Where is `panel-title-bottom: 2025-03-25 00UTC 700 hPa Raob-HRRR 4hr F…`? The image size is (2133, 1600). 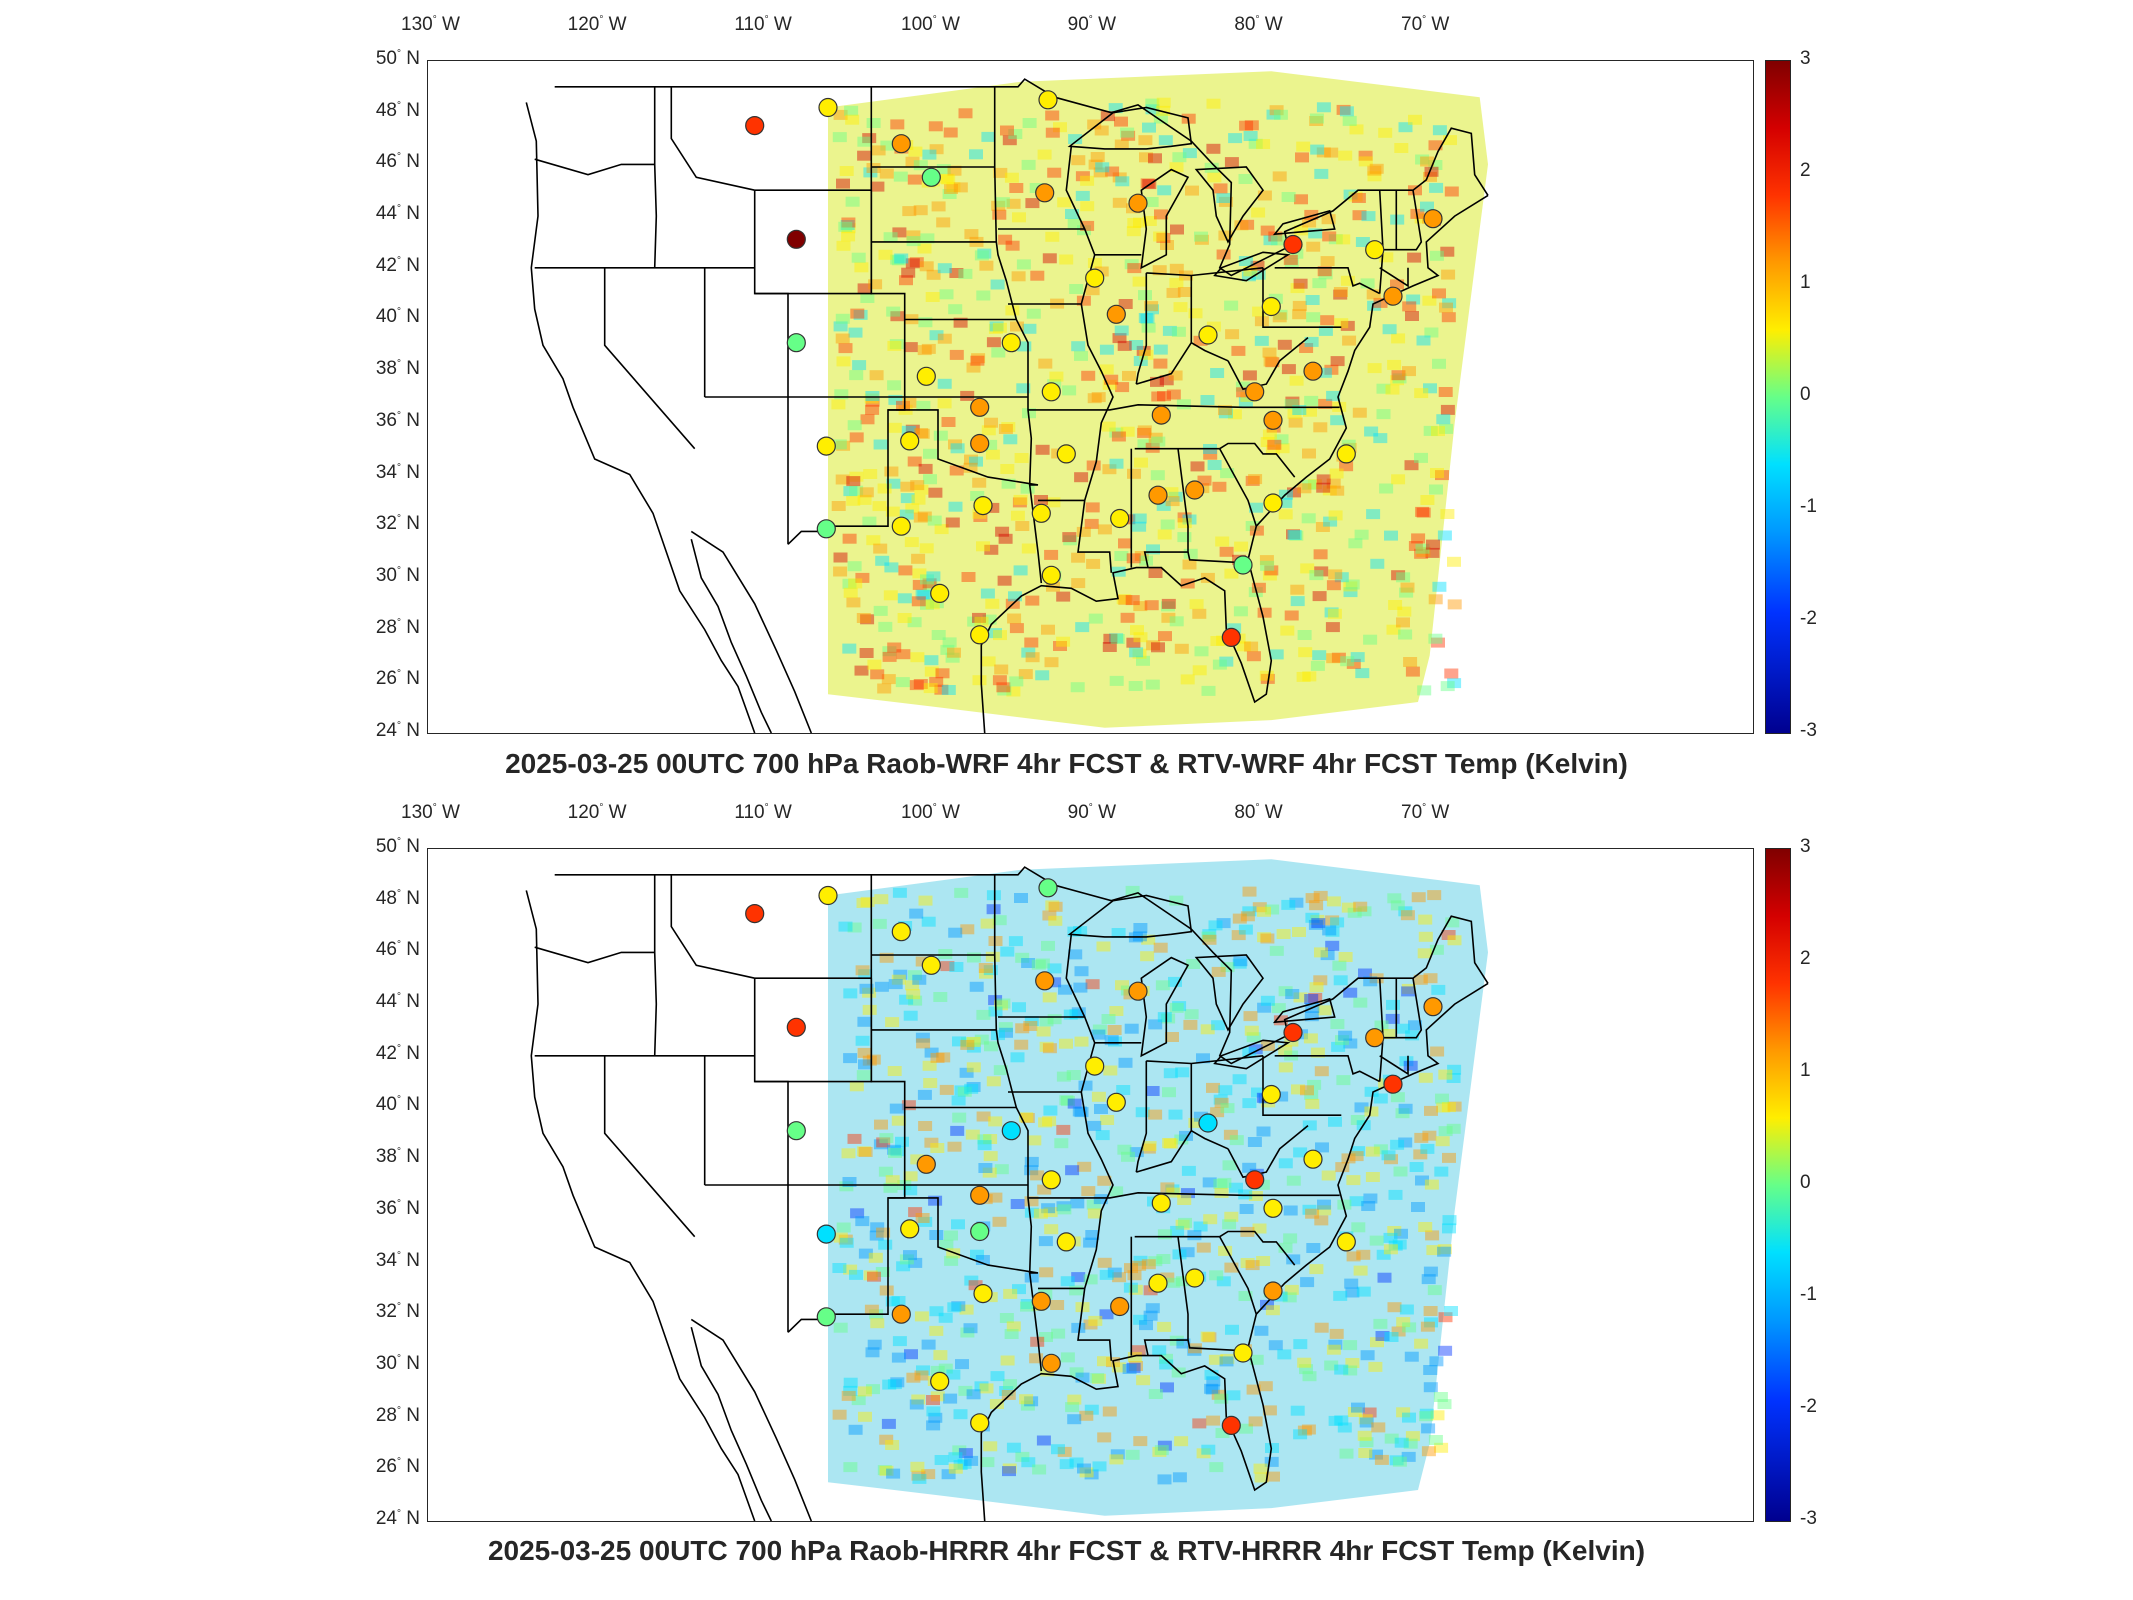 panel-title-bottom: 2025-03-25 00UTC 700 hPa Raob-HRRR 4hr F… is located at coordinates (1066, 1550).